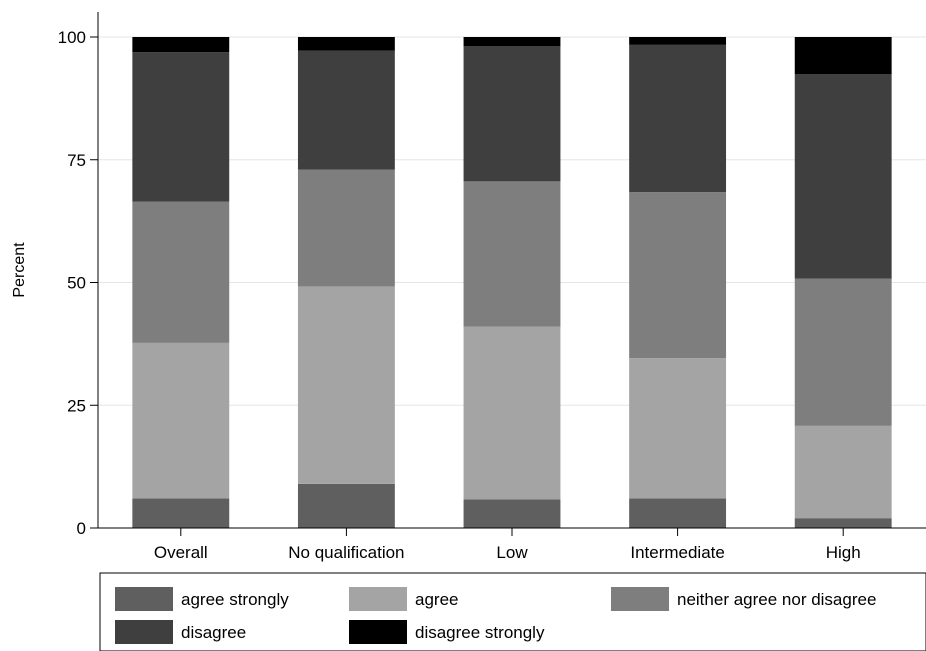 The width and height of the screenshot is (926, 651). Describe the element at coordinates (512, 42) in the screenshot. I see `bar-low-disagree-strongly` at that location.